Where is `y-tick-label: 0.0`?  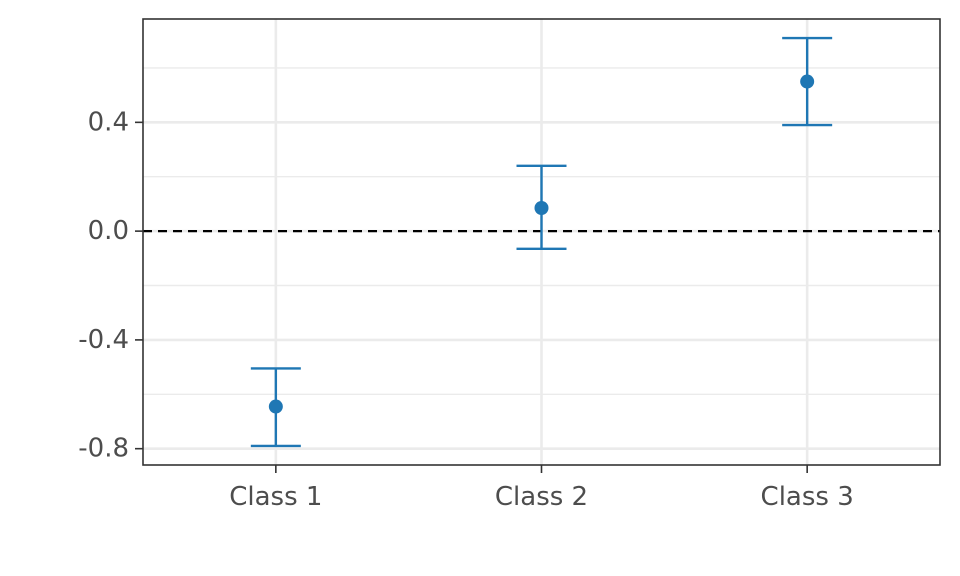
y-tick-label: 0.0 is located at coordinates (108, 231).